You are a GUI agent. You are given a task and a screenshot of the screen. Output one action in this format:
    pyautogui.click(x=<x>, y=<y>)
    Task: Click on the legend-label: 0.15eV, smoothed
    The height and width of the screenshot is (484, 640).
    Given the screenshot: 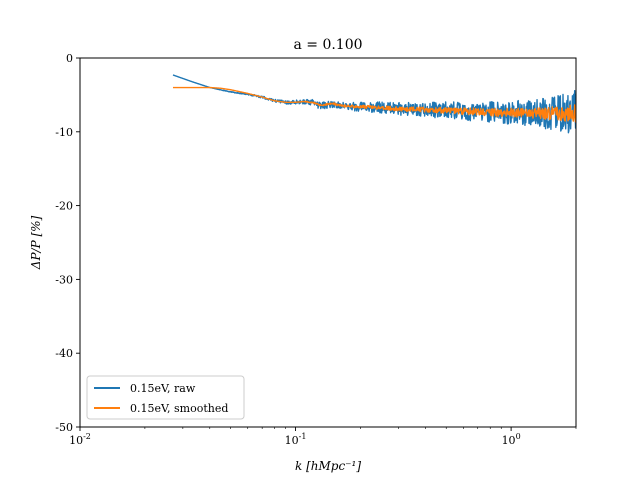 What is the action you would take?
    pyautogui.click(x=179, y=408)
    